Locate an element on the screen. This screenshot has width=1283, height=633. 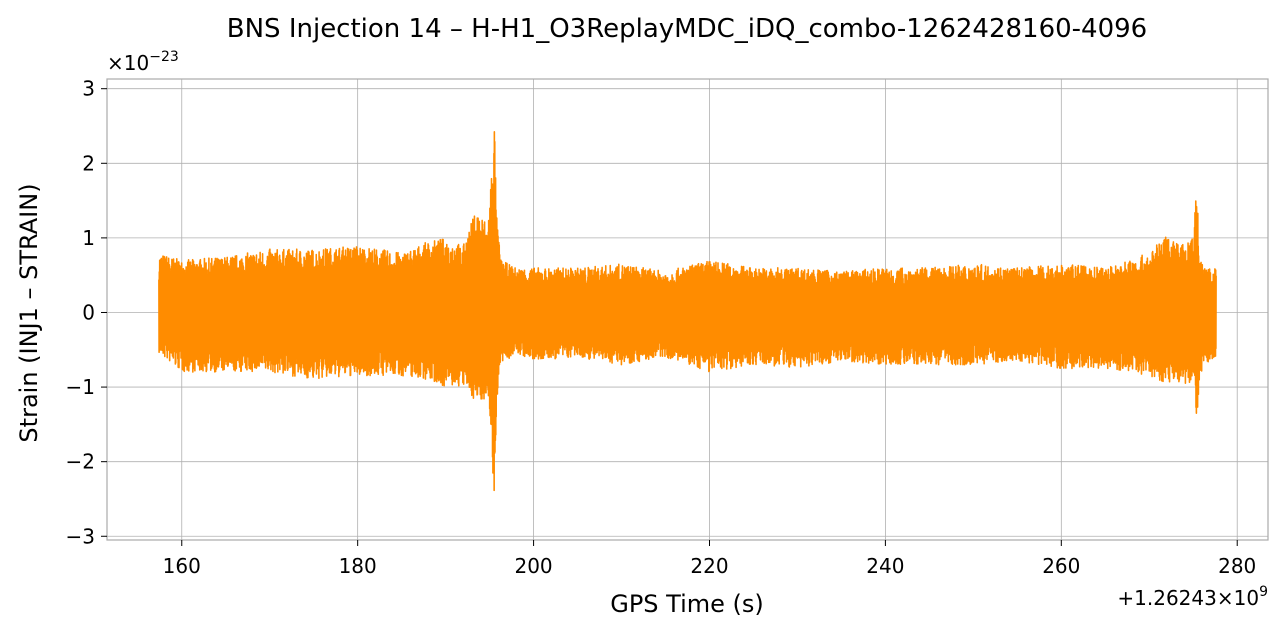
x-tick-label: 220 is located at coordinates (709, 566).